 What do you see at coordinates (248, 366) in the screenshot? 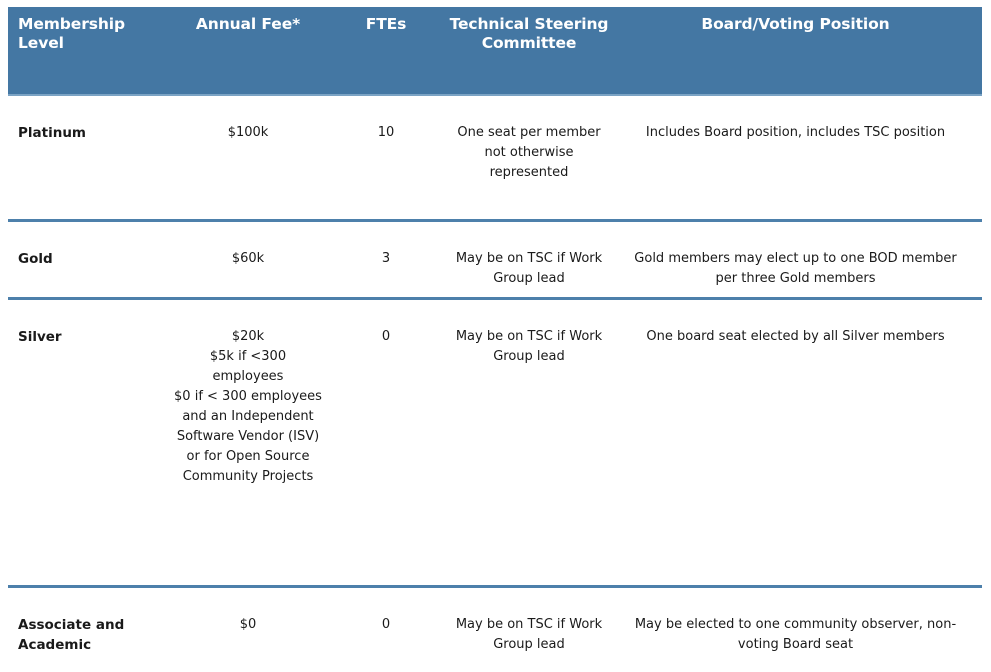
I see `fee-line: $5k if <300 employees` at bounding box center [248, 366].